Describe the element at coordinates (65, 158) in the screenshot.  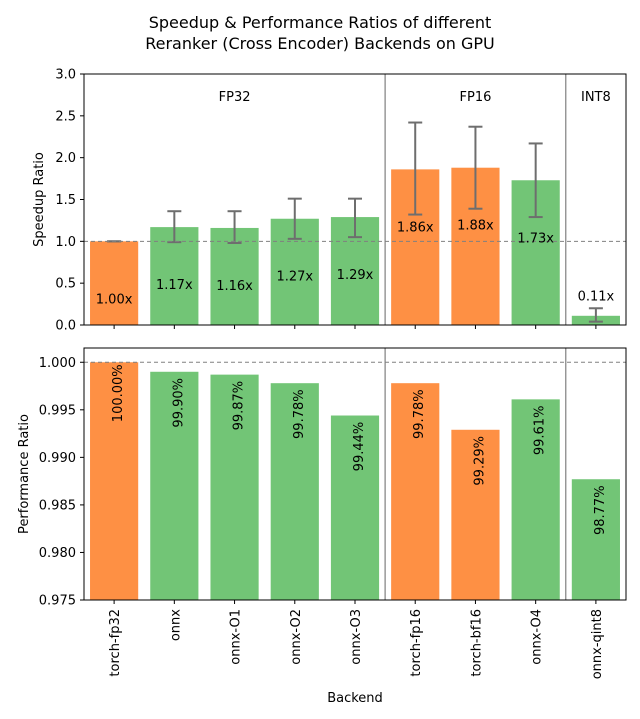
I see `speedup-y-tick-label: 2.0` at that location.